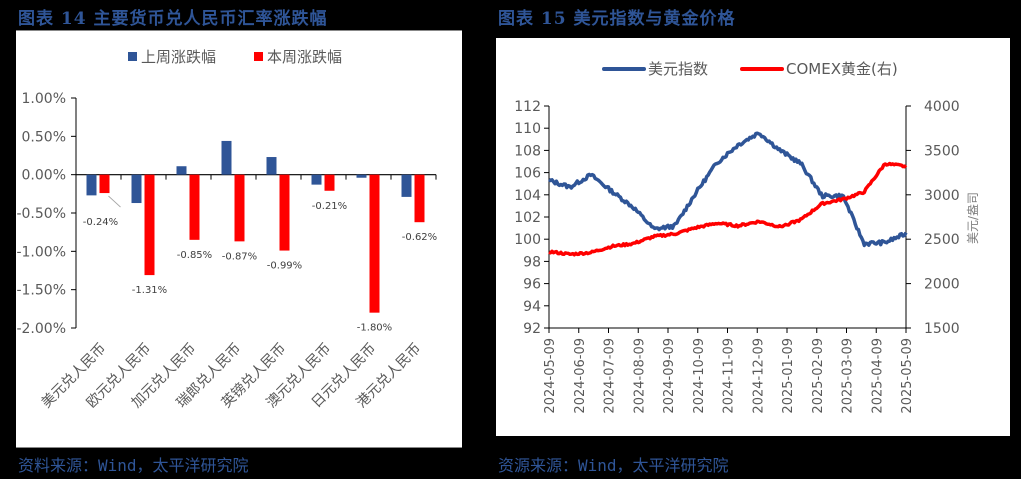  Describe the element at coordinates (669, 376) in the screenshot. I see `x-tick-label: 2024-09-09` at that location.